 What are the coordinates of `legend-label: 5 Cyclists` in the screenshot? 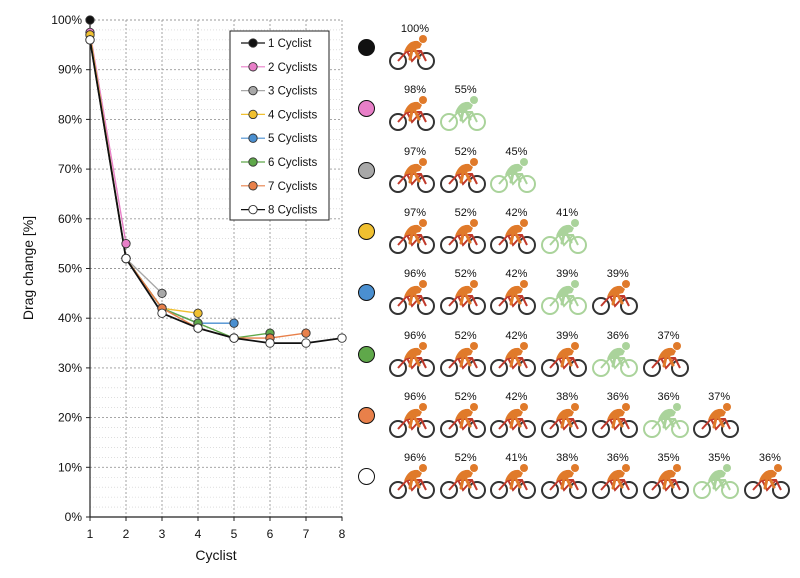 It's located at (292, 139).